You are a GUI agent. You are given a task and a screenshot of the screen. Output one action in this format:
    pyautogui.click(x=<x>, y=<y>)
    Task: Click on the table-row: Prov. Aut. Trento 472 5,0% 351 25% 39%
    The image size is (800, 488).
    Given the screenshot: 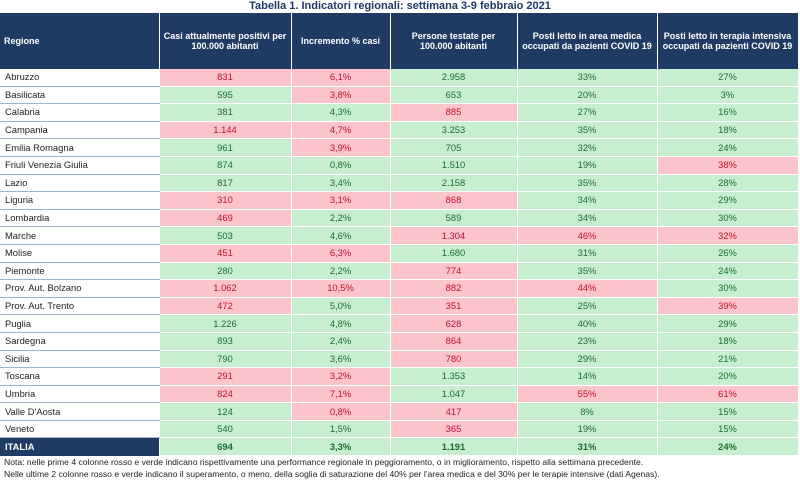 What is the action you would take?
    pyautogui.click(x=399, y=306)
    